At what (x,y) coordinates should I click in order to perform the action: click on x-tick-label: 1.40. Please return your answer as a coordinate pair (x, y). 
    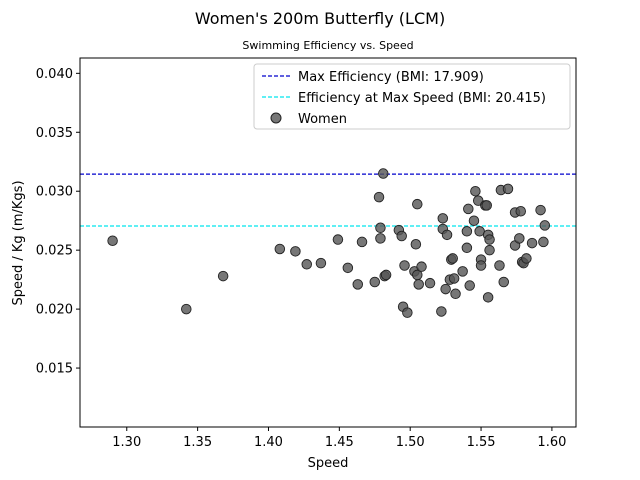
    Looking at the image, I should click on (268, 442).